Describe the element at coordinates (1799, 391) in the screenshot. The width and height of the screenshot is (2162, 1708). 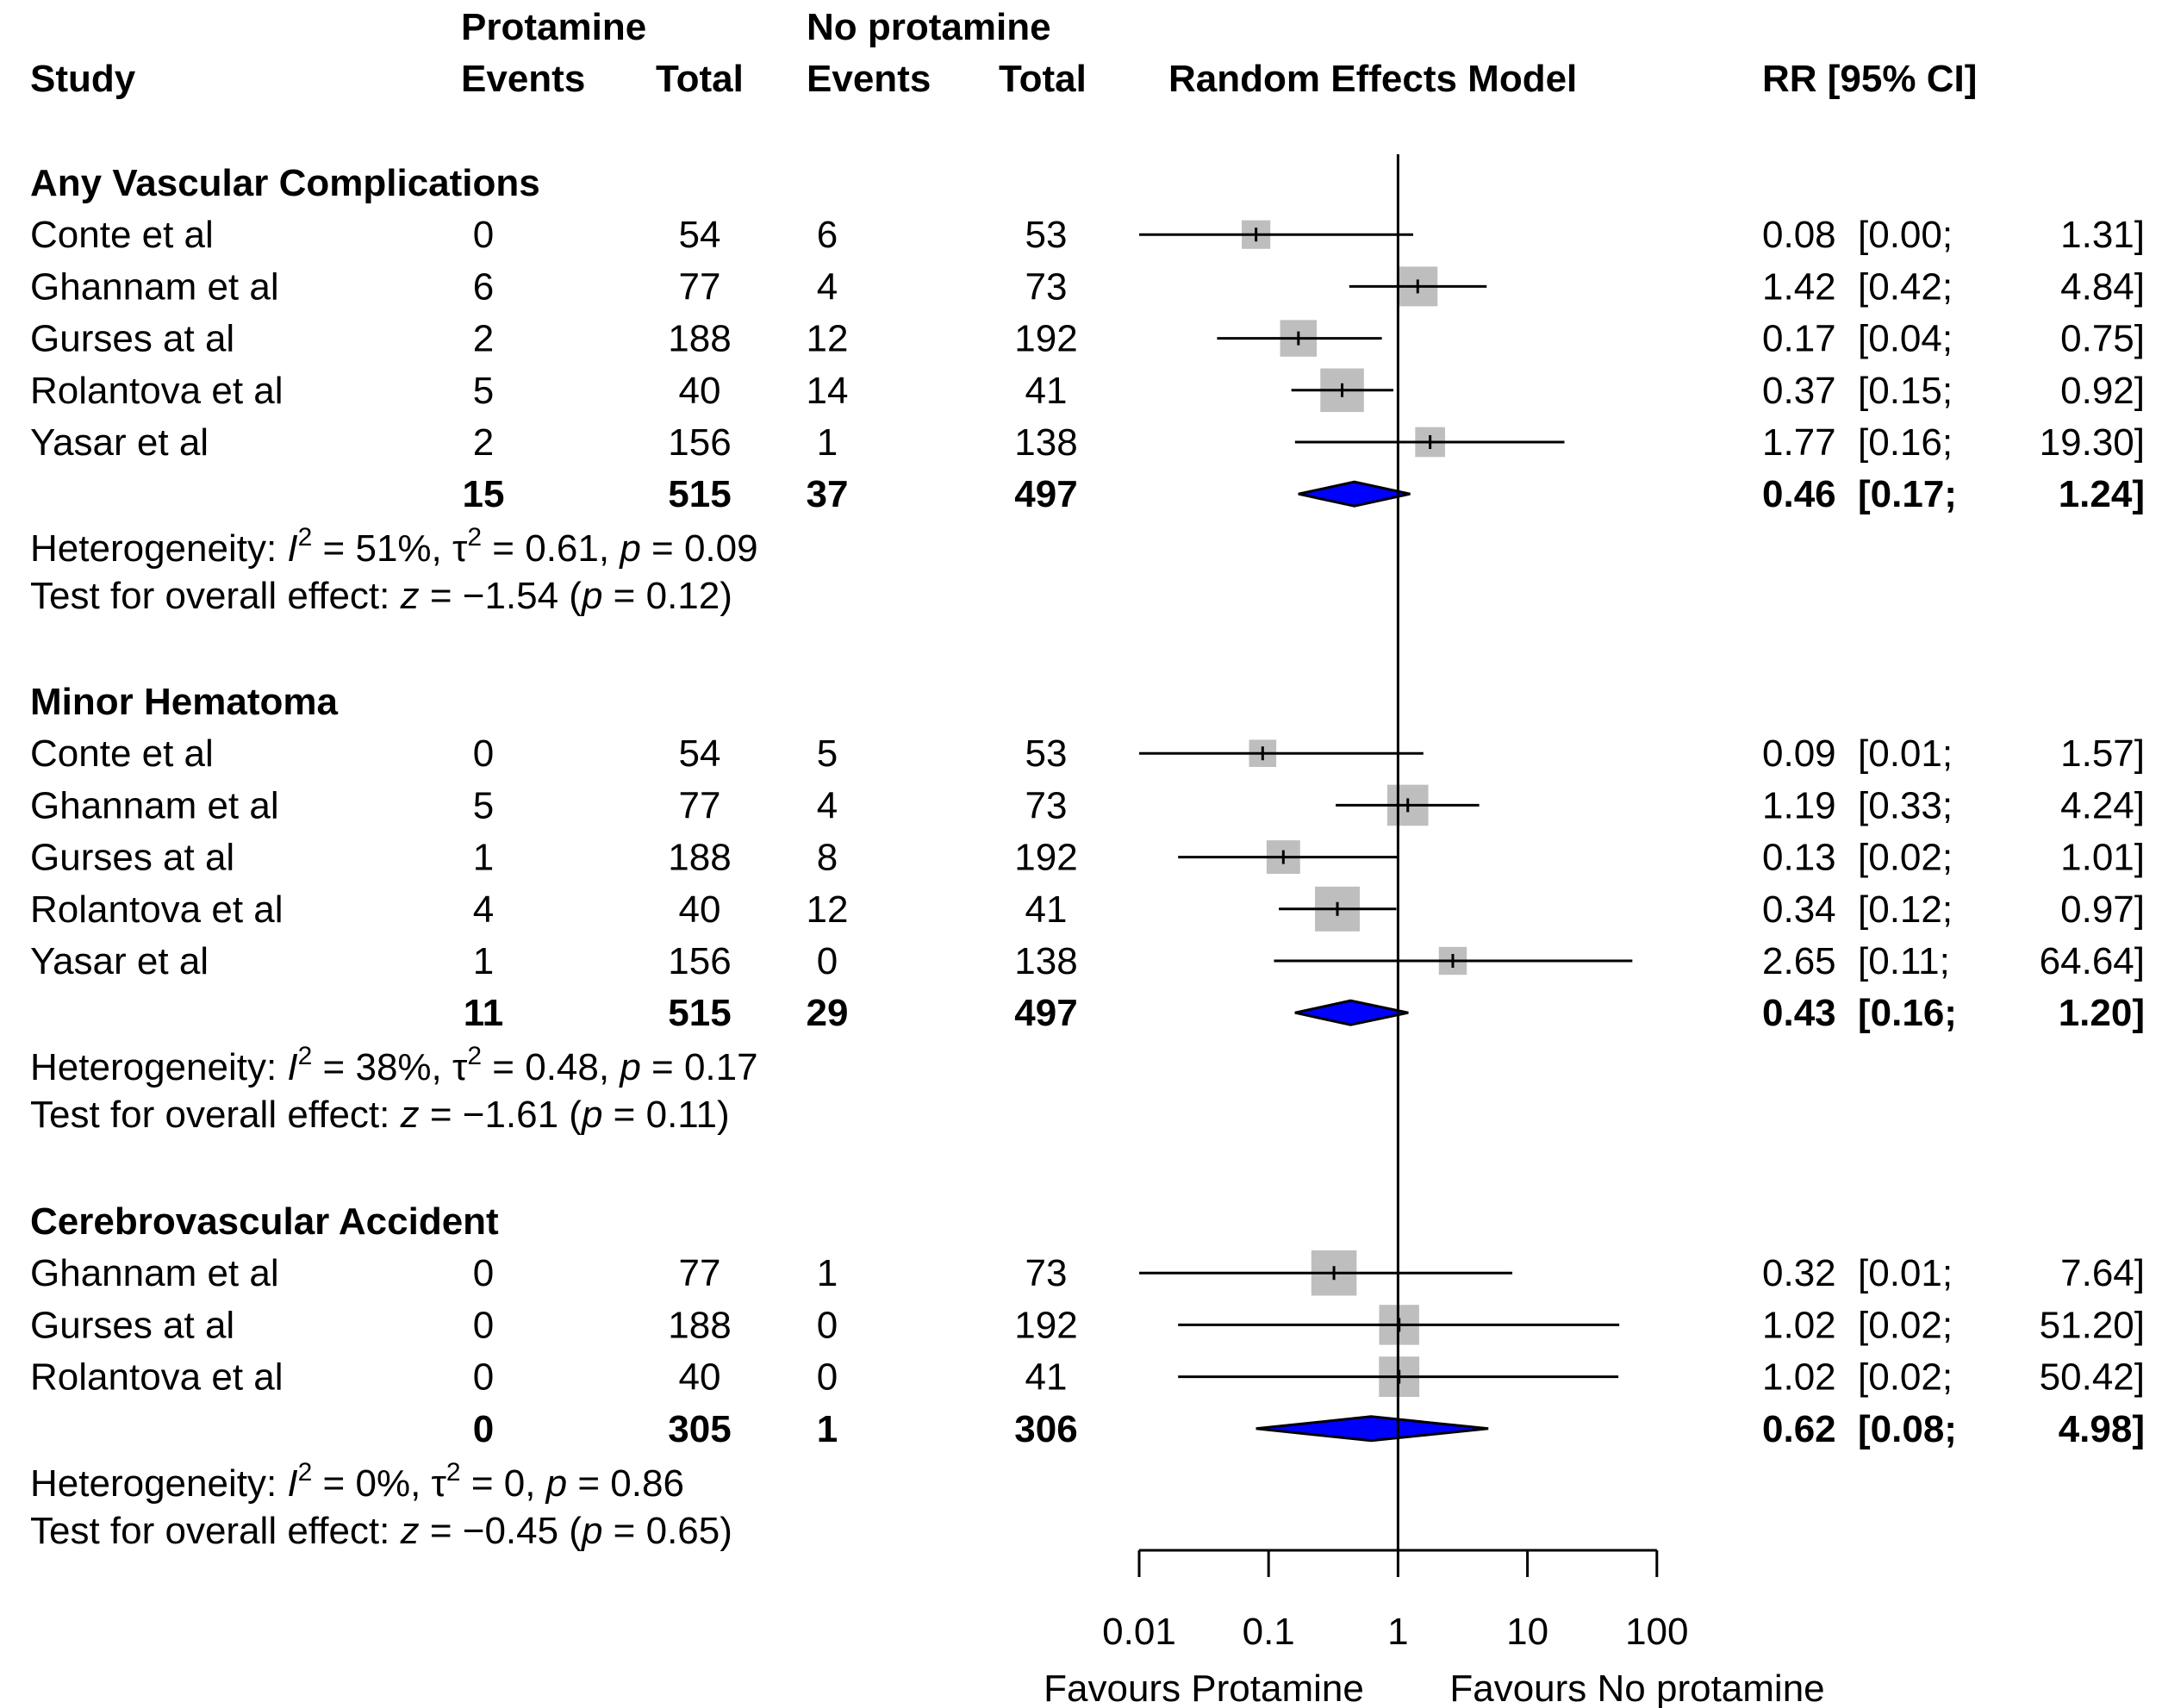
I see `rr-value: 0.37` at that location.